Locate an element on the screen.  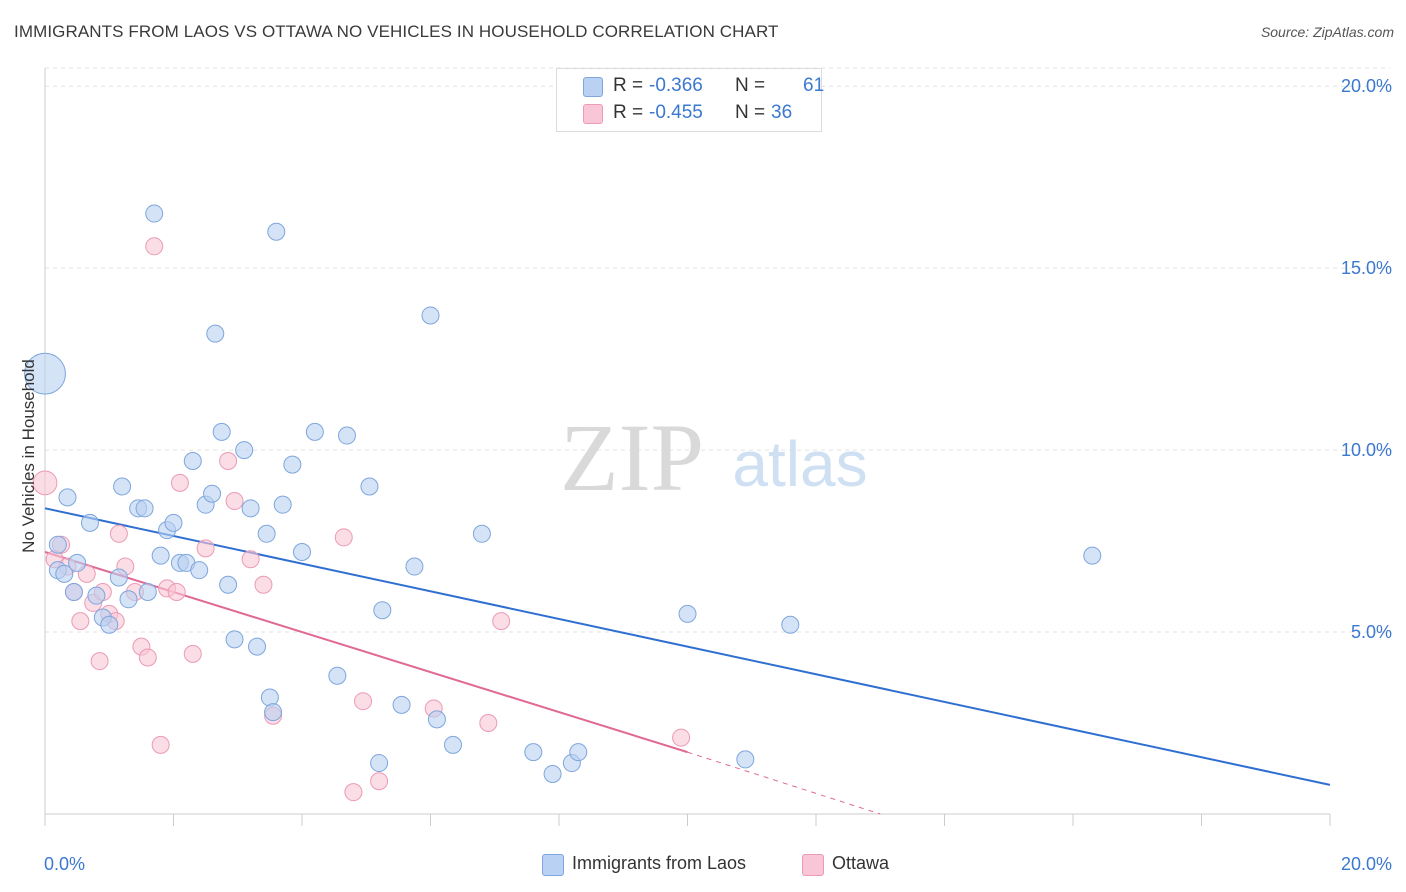
y-tick-label: 15.0% is located at coordinates (1366, 268).